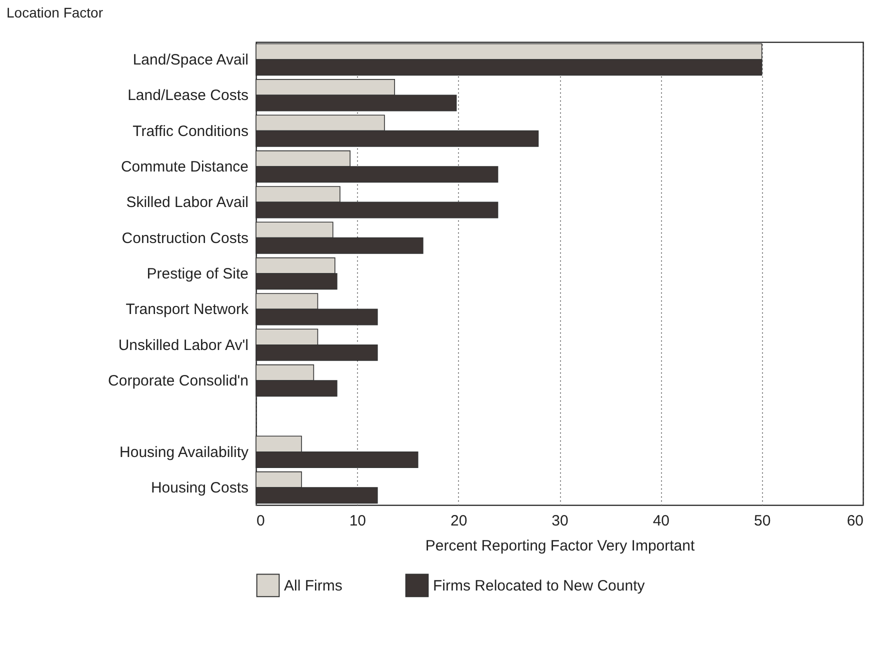 This screenshot has width=879, height=660. I want to click on y-tick-label: Commute Distance, so click(184, 167).